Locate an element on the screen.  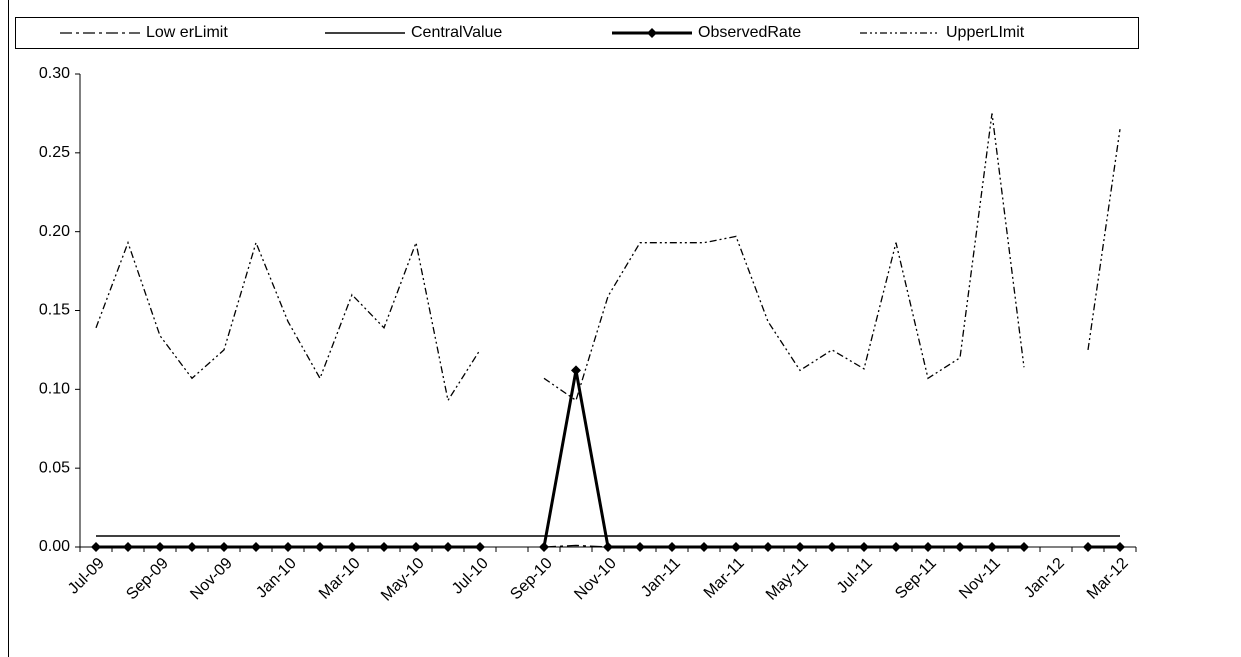
y-tick-label: 0.05 is located at coordinates (54, 467).